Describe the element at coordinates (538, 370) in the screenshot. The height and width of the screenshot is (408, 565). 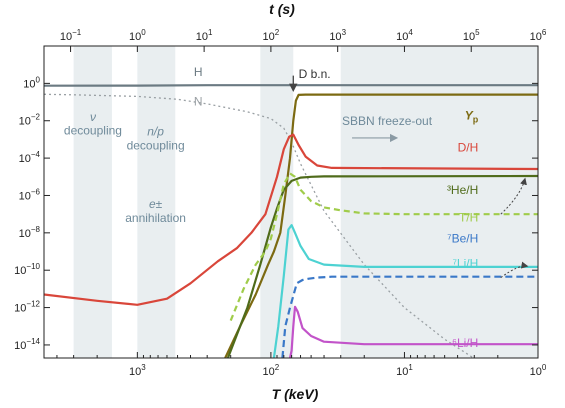
I see `bottom-tick-label-3: 10⁰` at that location.